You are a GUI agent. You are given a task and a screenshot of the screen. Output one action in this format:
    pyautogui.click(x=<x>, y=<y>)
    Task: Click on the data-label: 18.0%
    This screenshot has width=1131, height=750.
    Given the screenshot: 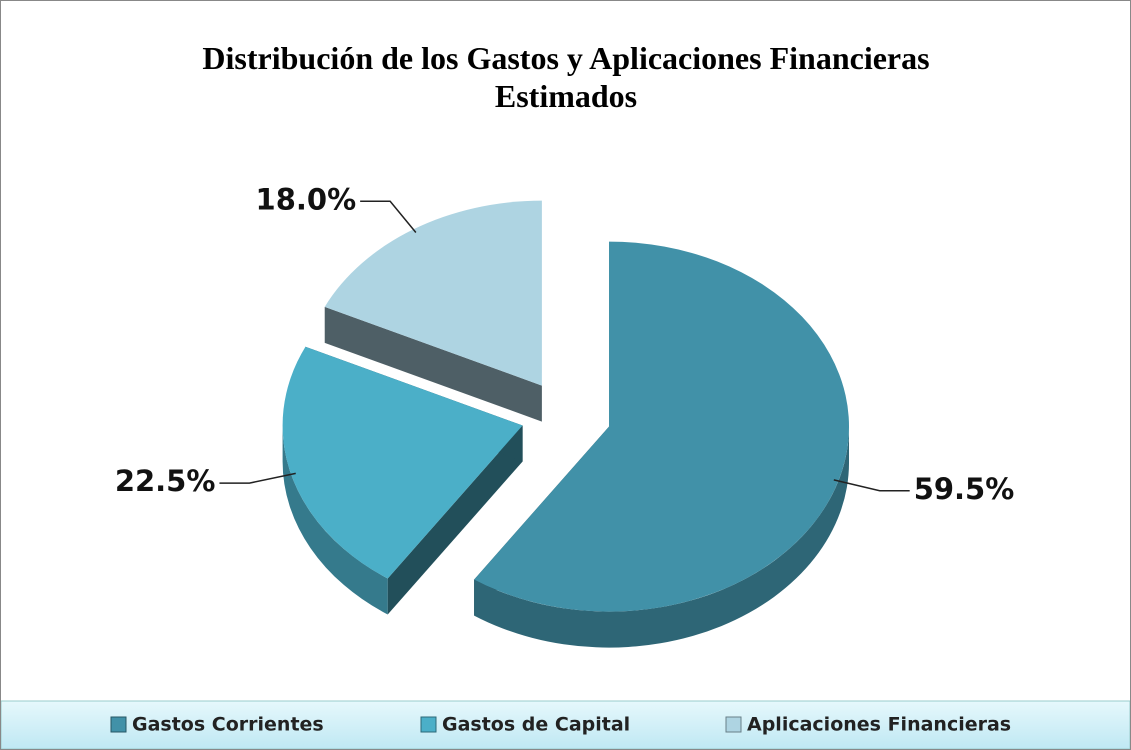 What is the action you would take?
    pyautogui.click(x=306, y=199)
    